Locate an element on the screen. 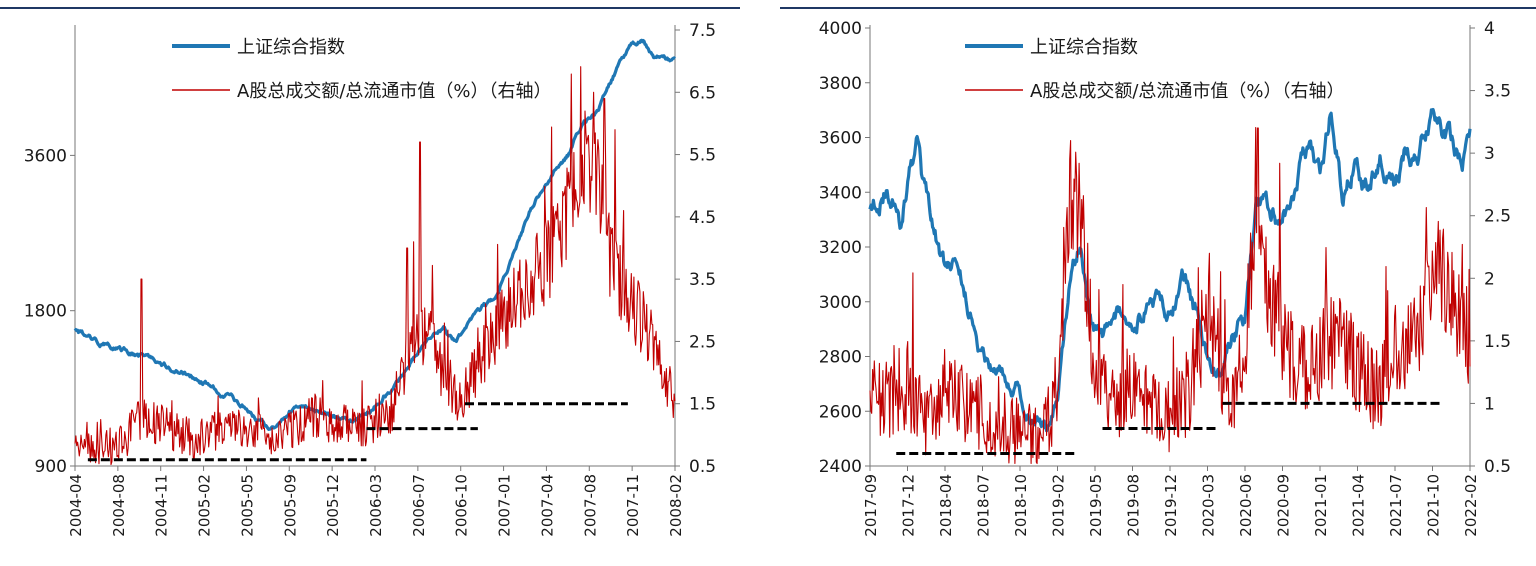 The height and width of the screenshot is (566, 1536). y-left-tick-label: 3800 is located at coordinates (840, 84).